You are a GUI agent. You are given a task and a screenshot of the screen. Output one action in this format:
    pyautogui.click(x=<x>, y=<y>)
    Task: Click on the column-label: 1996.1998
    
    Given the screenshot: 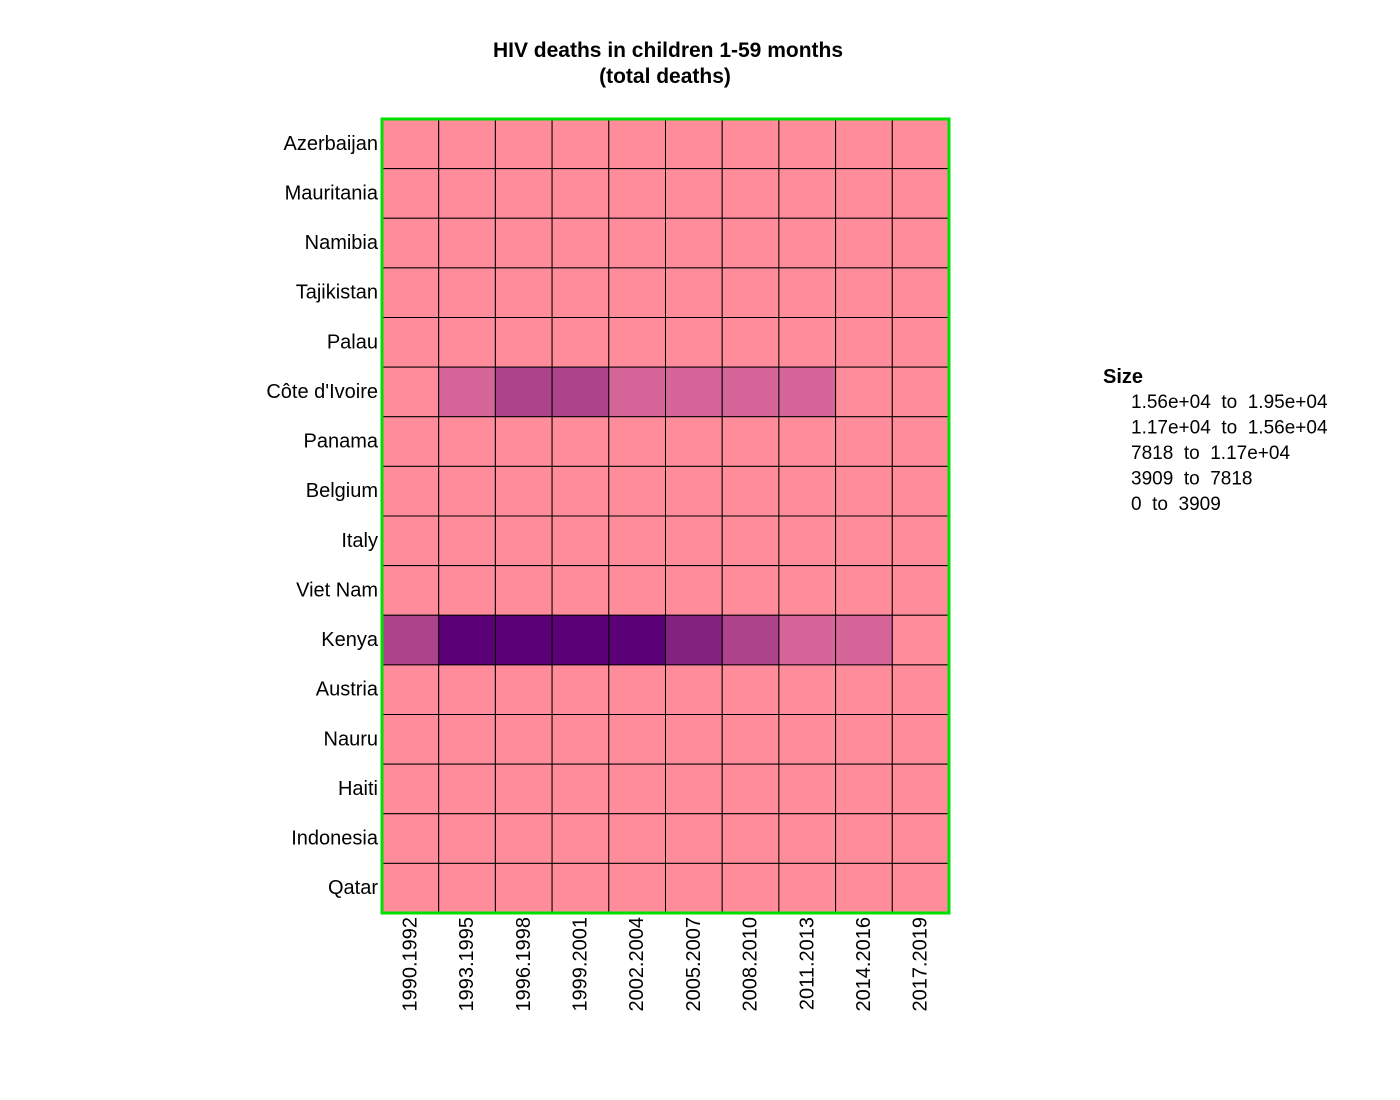 What is the action you would take?
    pyautogui.click(x=524, y=964)
    